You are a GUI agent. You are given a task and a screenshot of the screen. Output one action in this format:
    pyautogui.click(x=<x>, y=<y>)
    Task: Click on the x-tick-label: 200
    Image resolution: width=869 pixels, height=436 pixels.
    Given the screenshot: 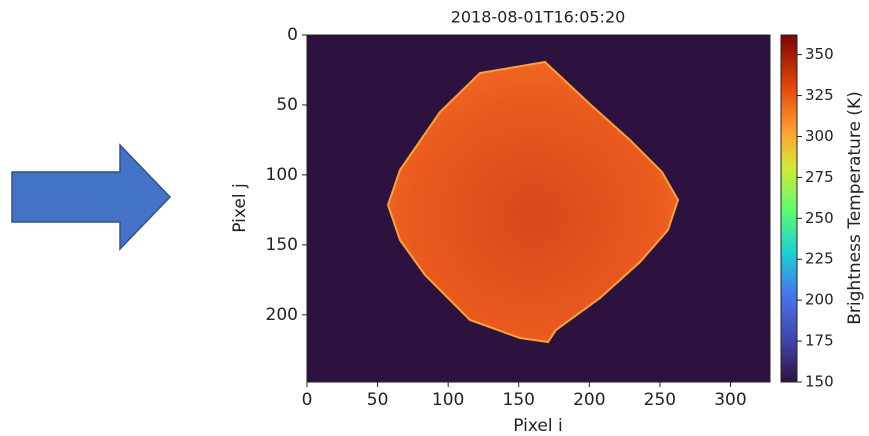 What is the action you would take?
    pyautogui.click(x=589, y=400)
    